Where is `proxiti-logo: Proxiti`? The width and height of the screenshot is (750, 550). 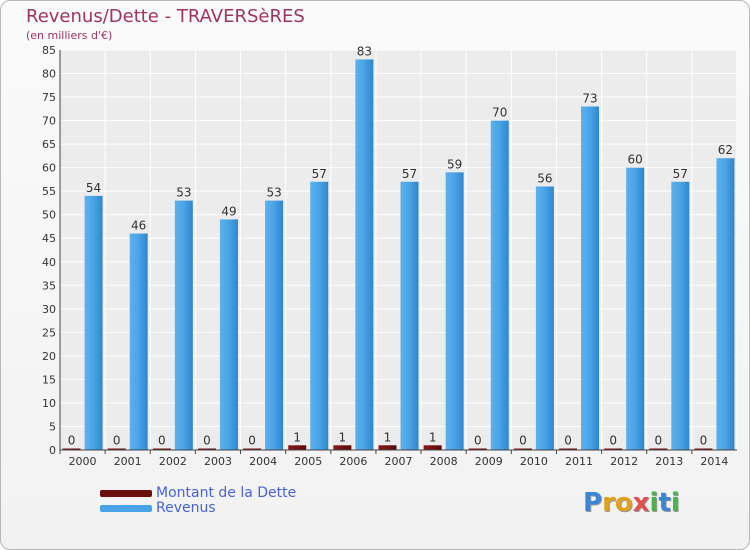
proxiti-logo: Proxiti is located at coordinates (631, 503).